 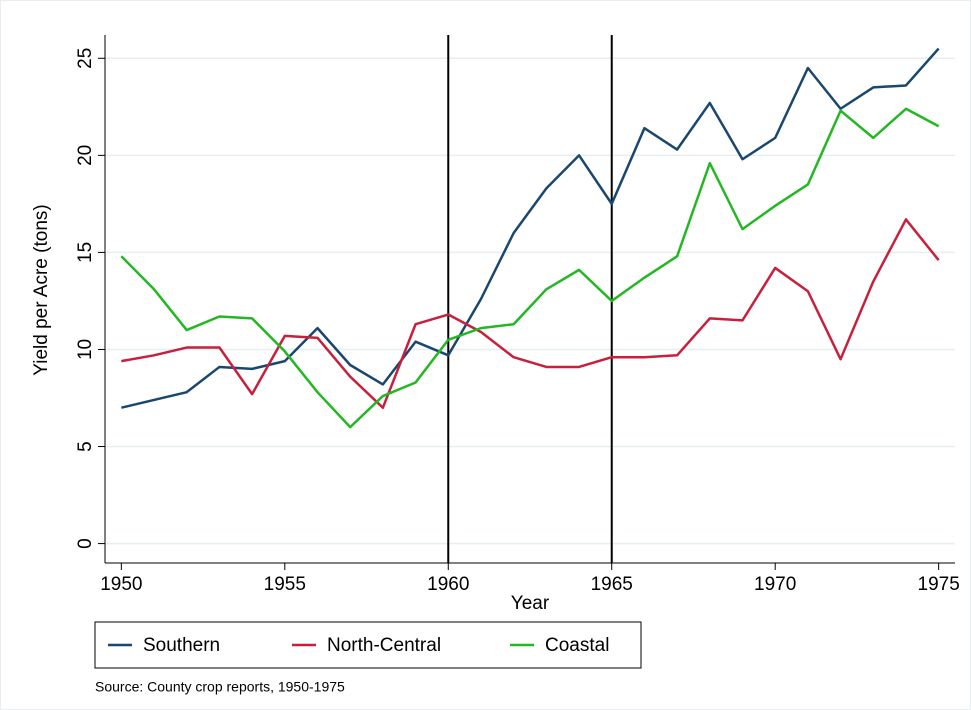 What do you see at coordinates (85, 349) in the screenshot?
I see `y-tick-label: 10` at bounding box center [85, 349].